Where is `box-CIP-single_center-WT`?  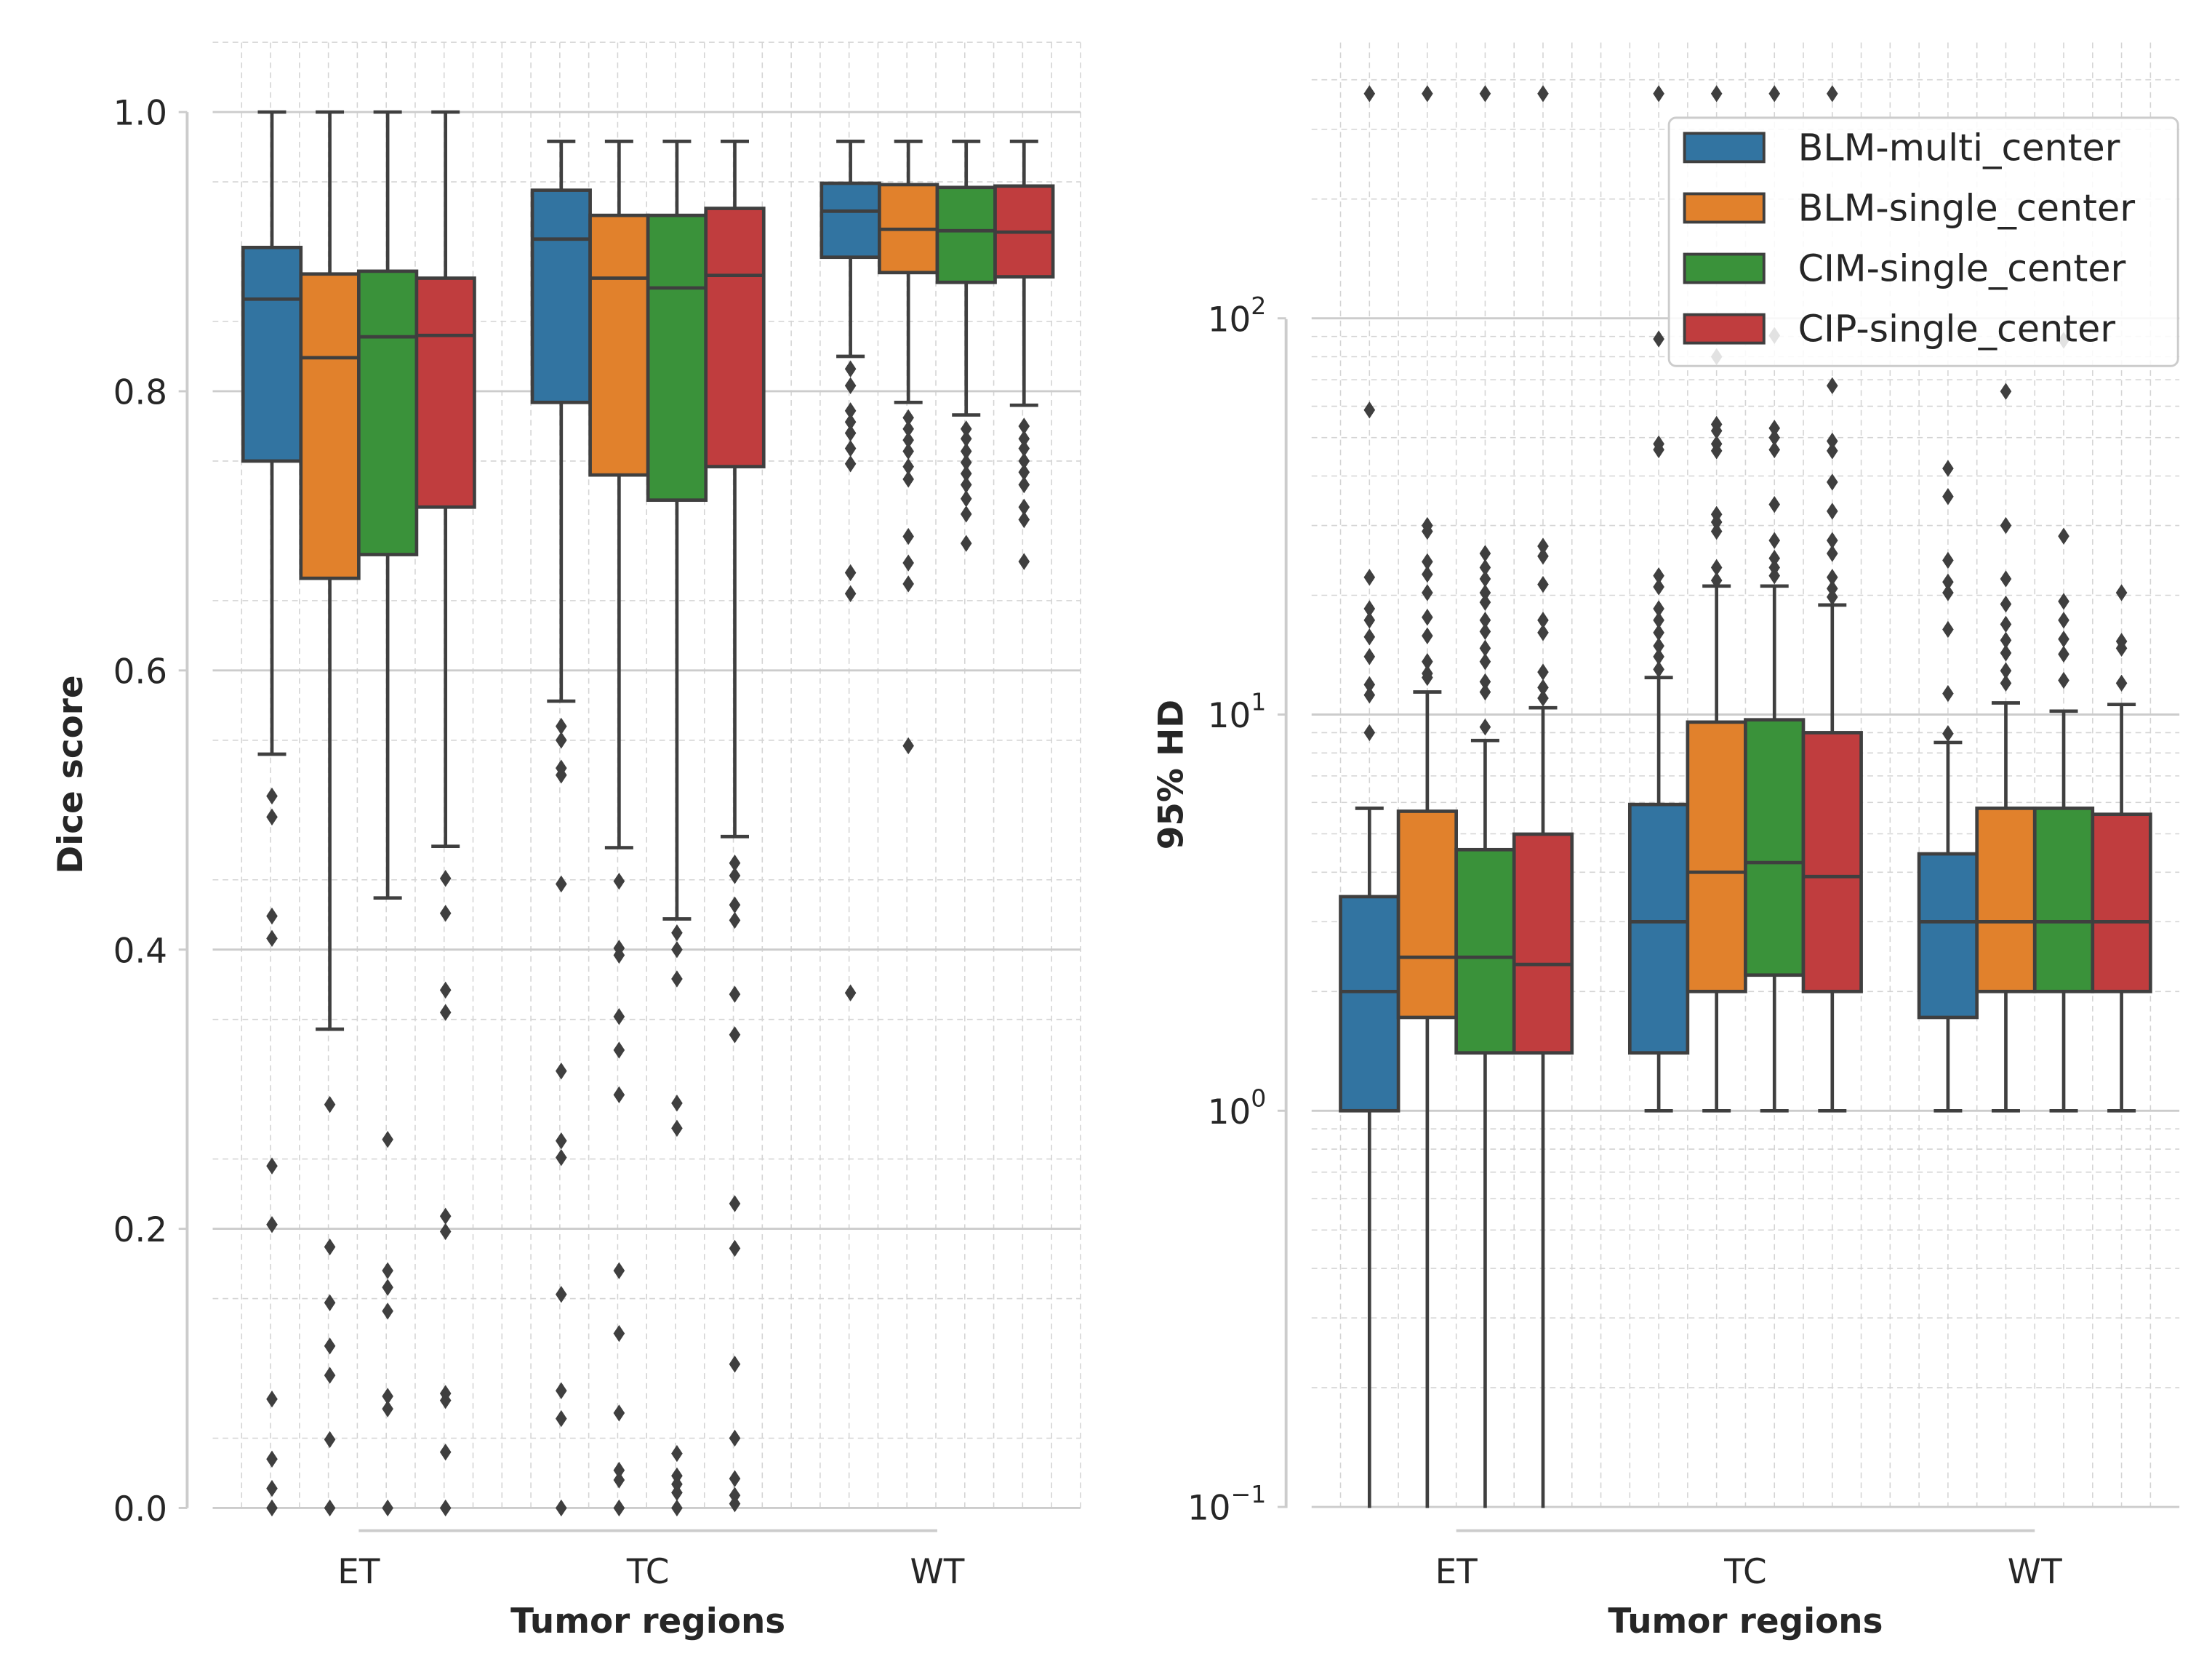
box-CIP-single_center-WT is located at coordinates (2121, 848).